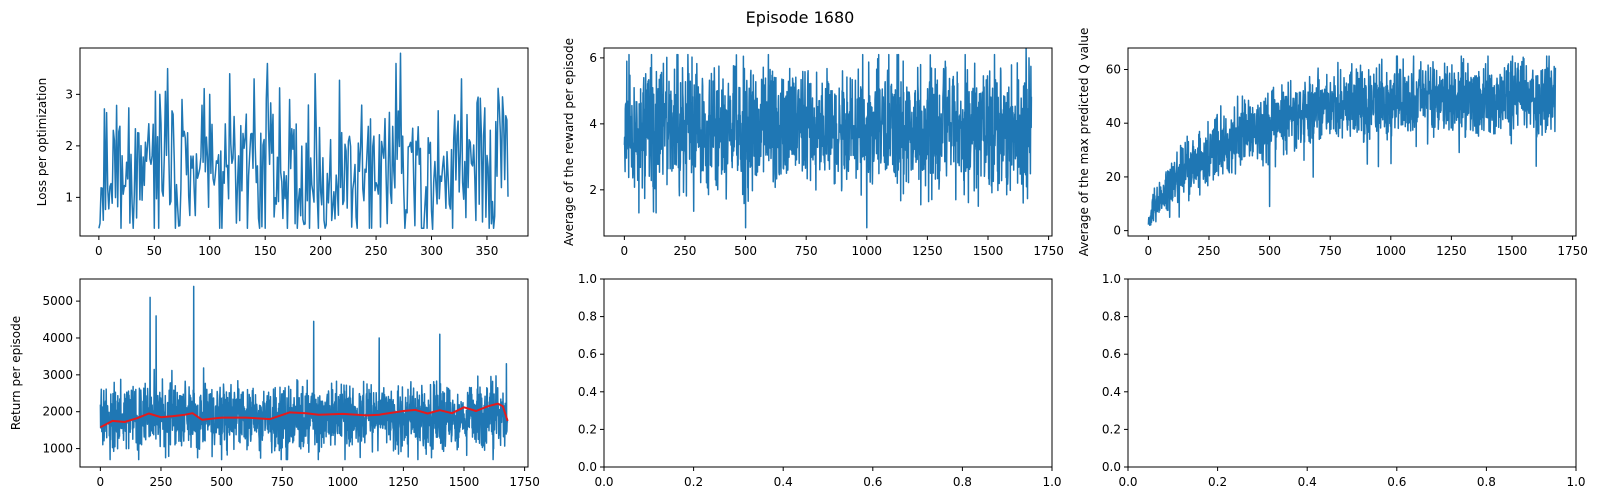  I want to click on x-tick-label-qvalue: 750, so click(1330, 251).